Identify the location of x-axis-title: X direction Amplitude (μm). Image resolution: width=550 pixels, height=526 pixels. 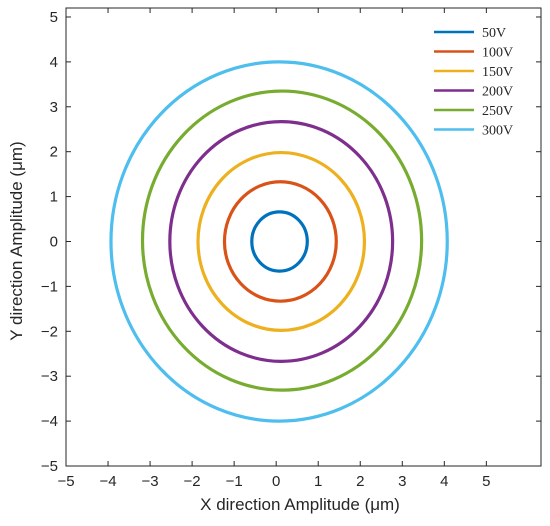
(300, 504).